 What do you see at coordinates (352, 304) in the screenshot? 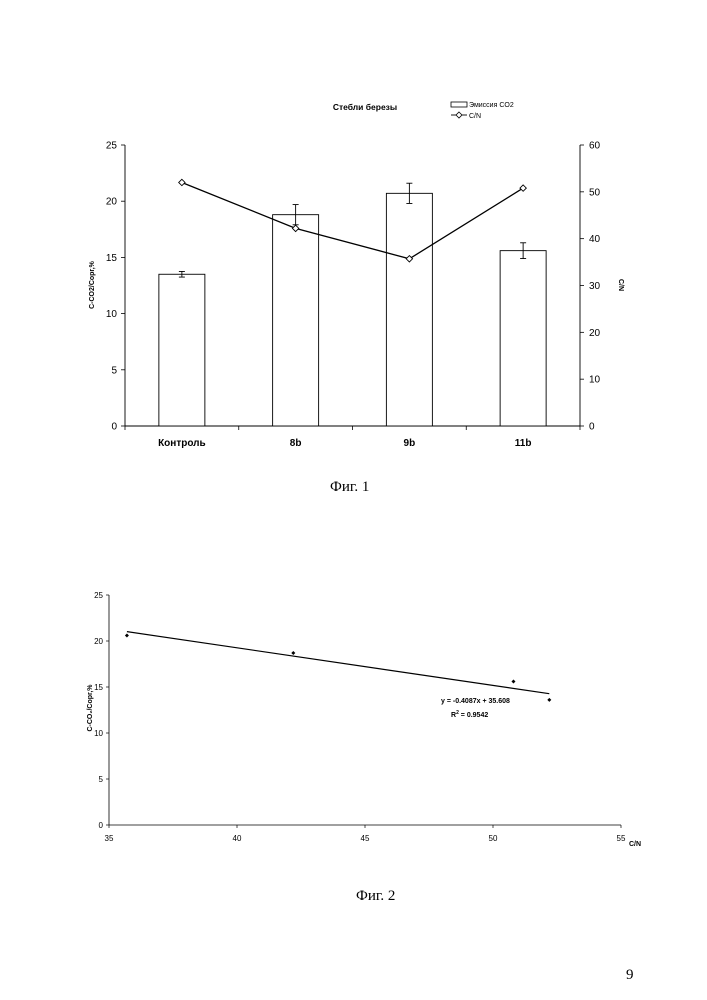
I see `bars` at bounding box center [352, 304].